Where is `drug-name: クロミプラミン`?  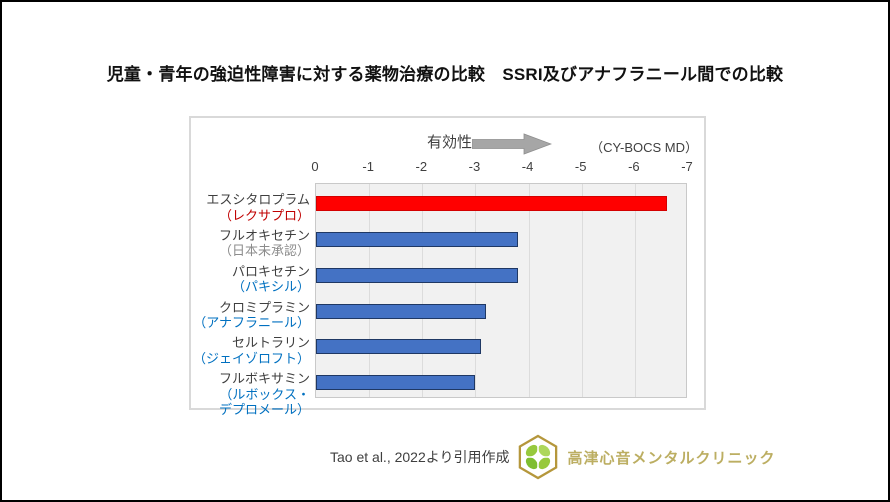 drug-name: クロミプラミン is located at coordinates (264, 307).